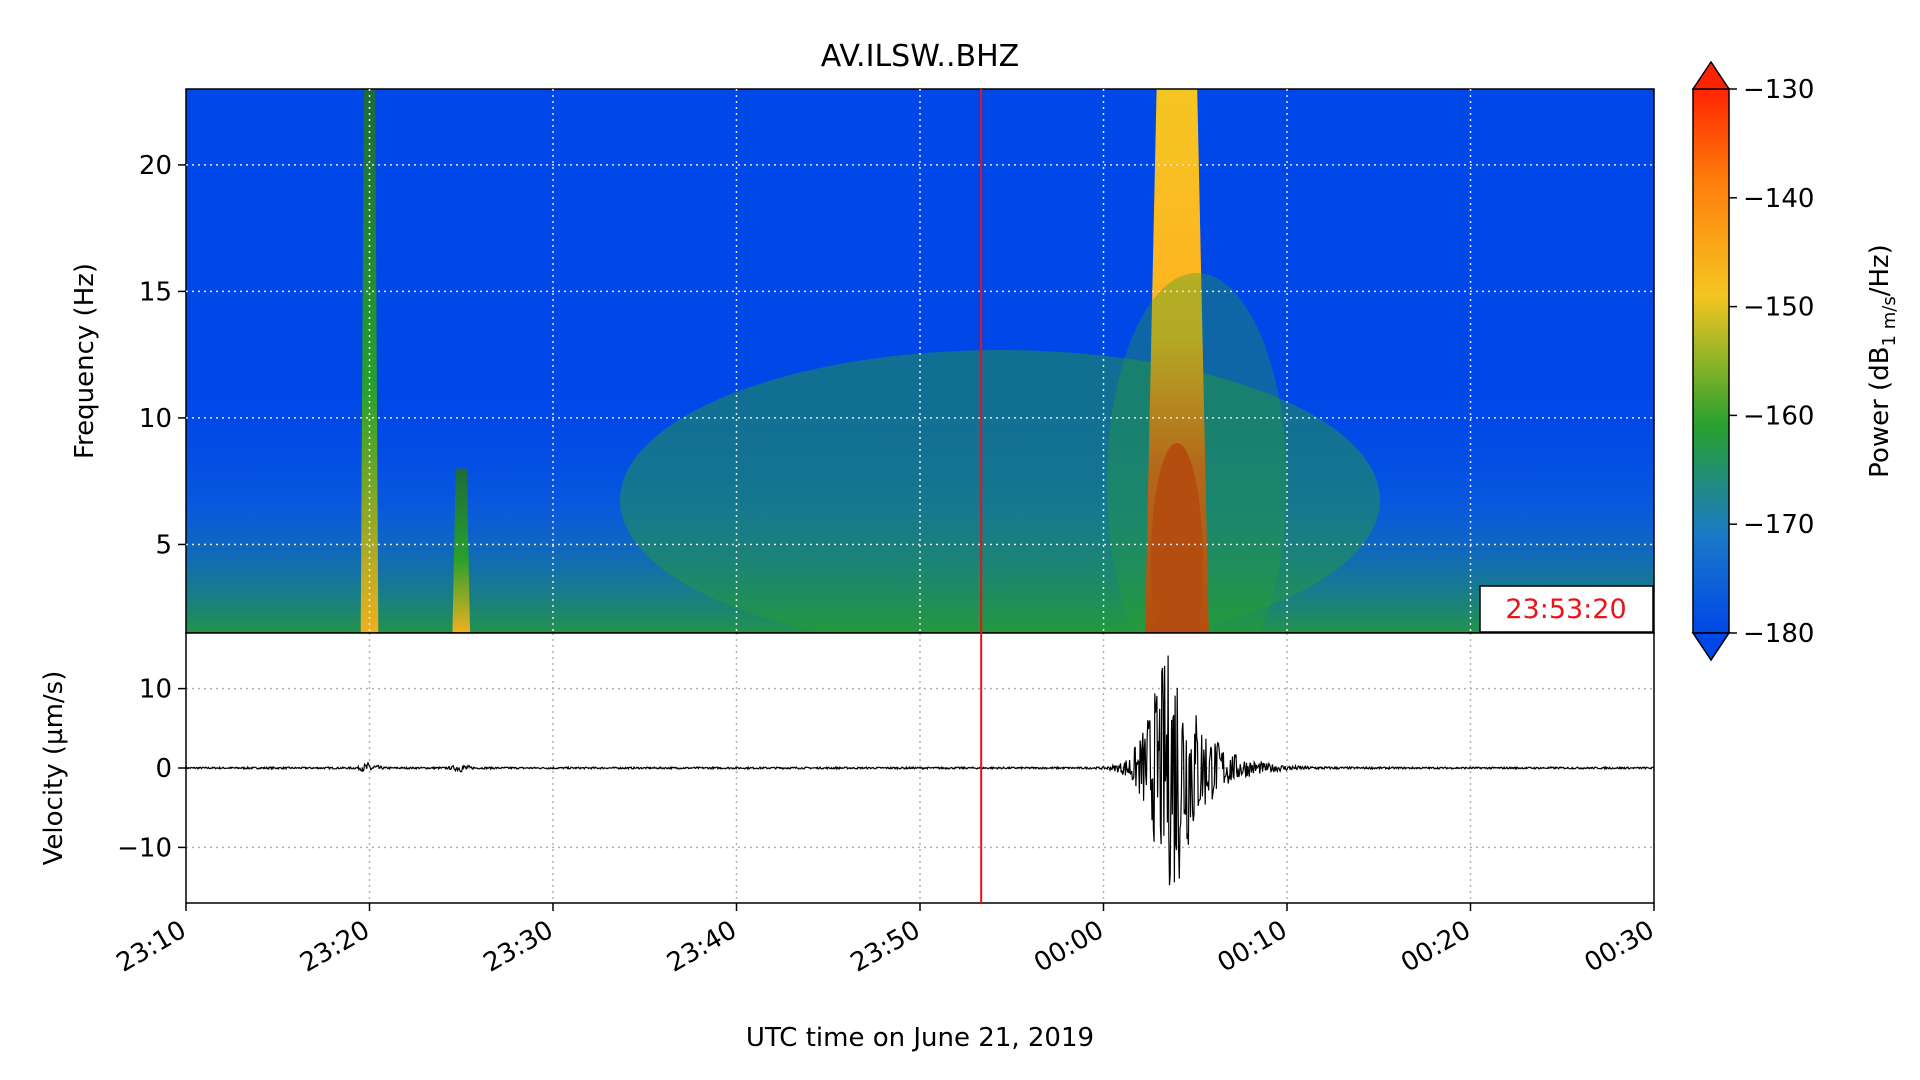 Image resolution: width=1920 pixels, height=1080 pixels. I want to click on cursor-time-label: 23:53:20, so click(1565, 609).